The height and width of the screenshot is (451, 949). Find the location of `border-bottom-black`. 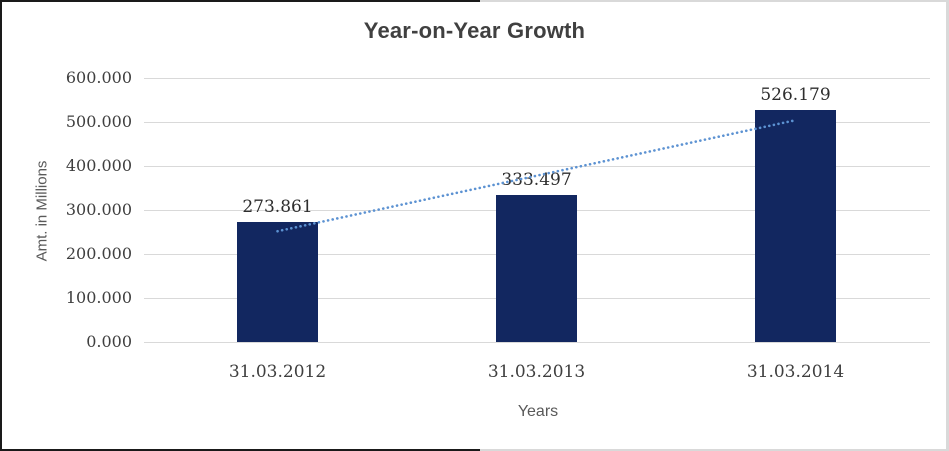

border-bottom-black is located at coordinates (240, 450).